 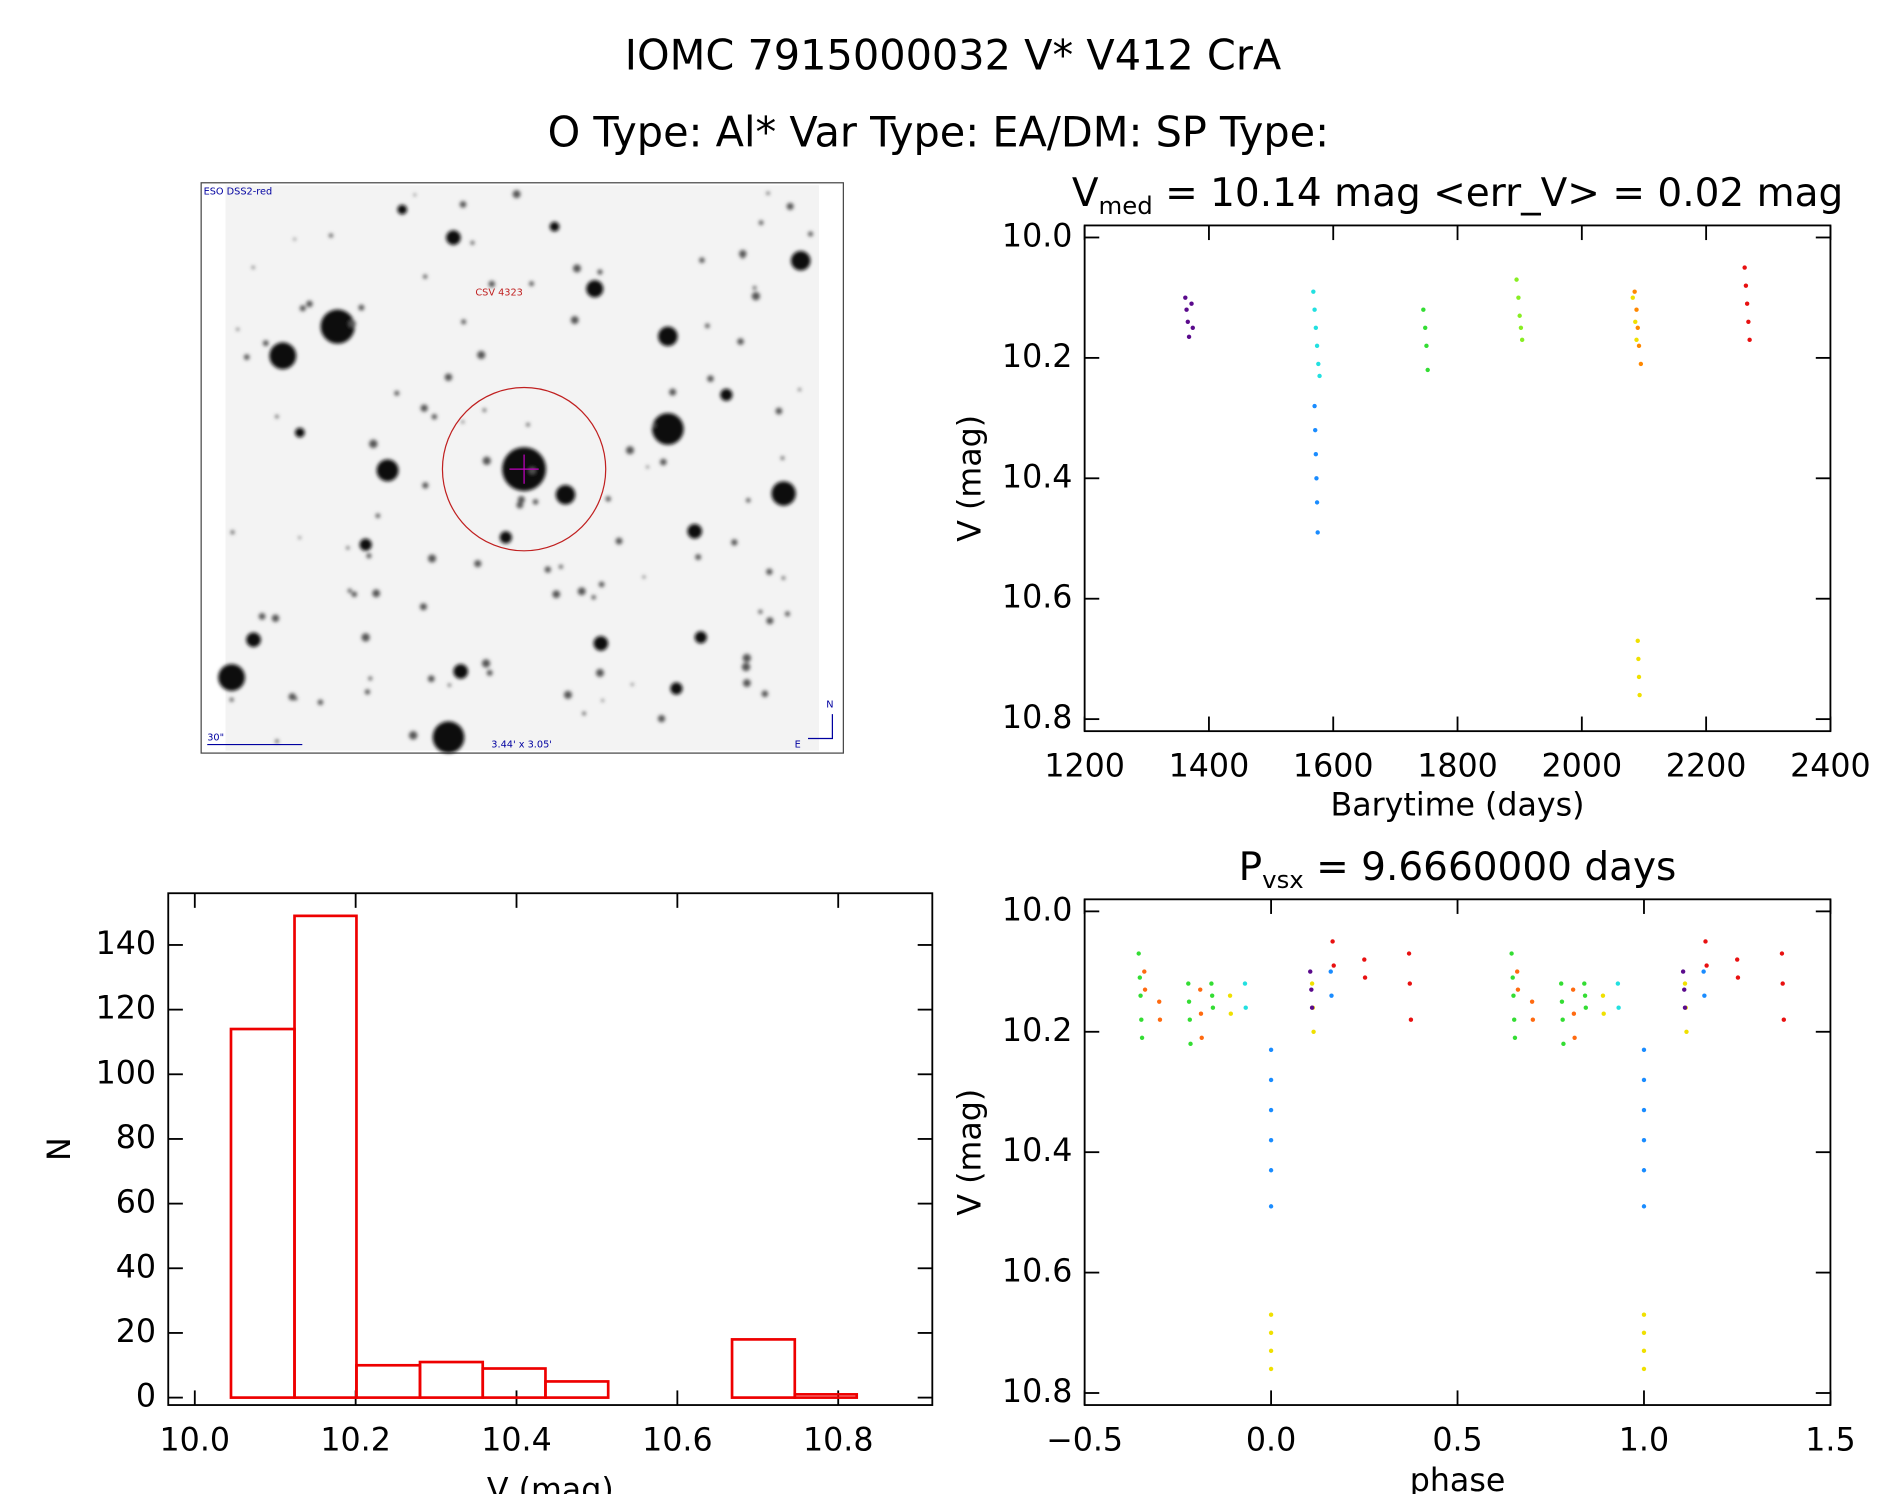 I want to click on subtitle: O Type: Al* Var Type: EA/DM: SP Type:, so click(x=938, y=132).